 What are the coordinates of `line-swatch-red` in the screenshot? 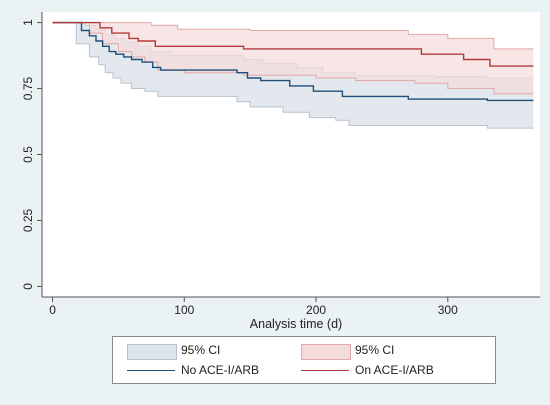 It's located at (325, 370).